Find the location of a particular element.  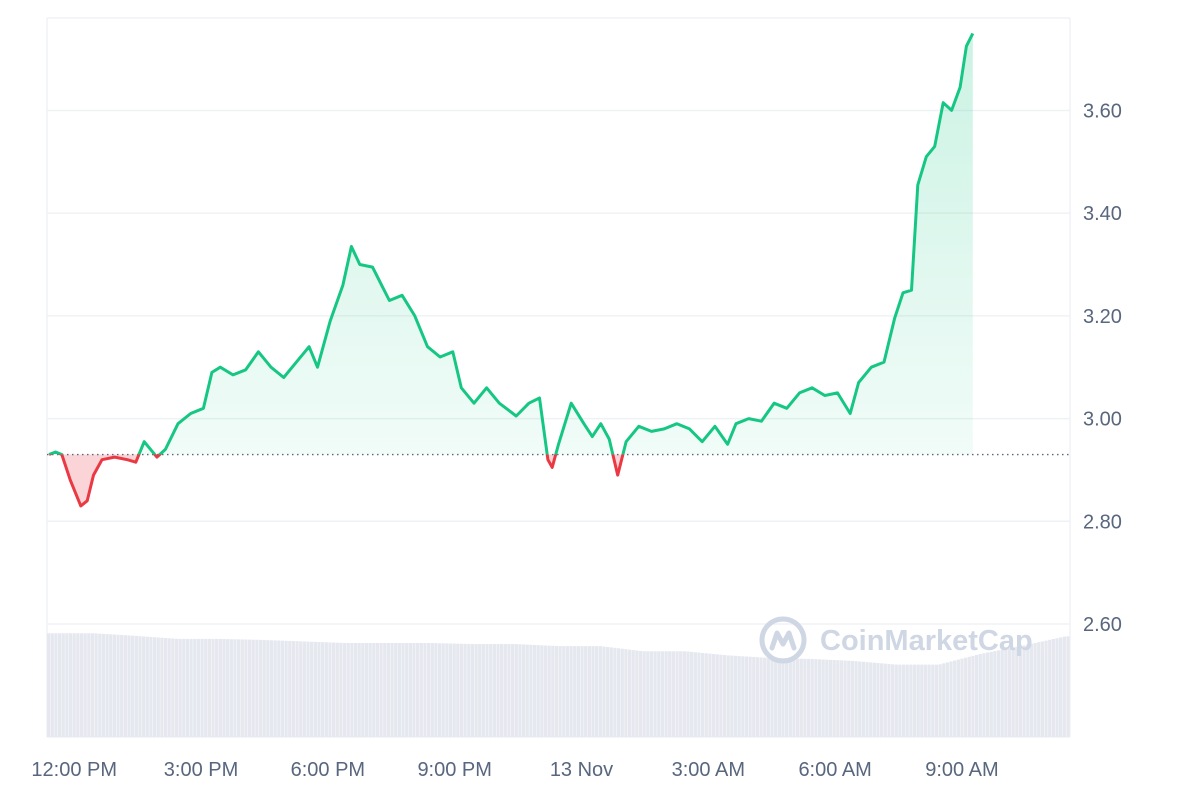

x-tick-label: 9:00 PM is located at coordinates (454, 770).